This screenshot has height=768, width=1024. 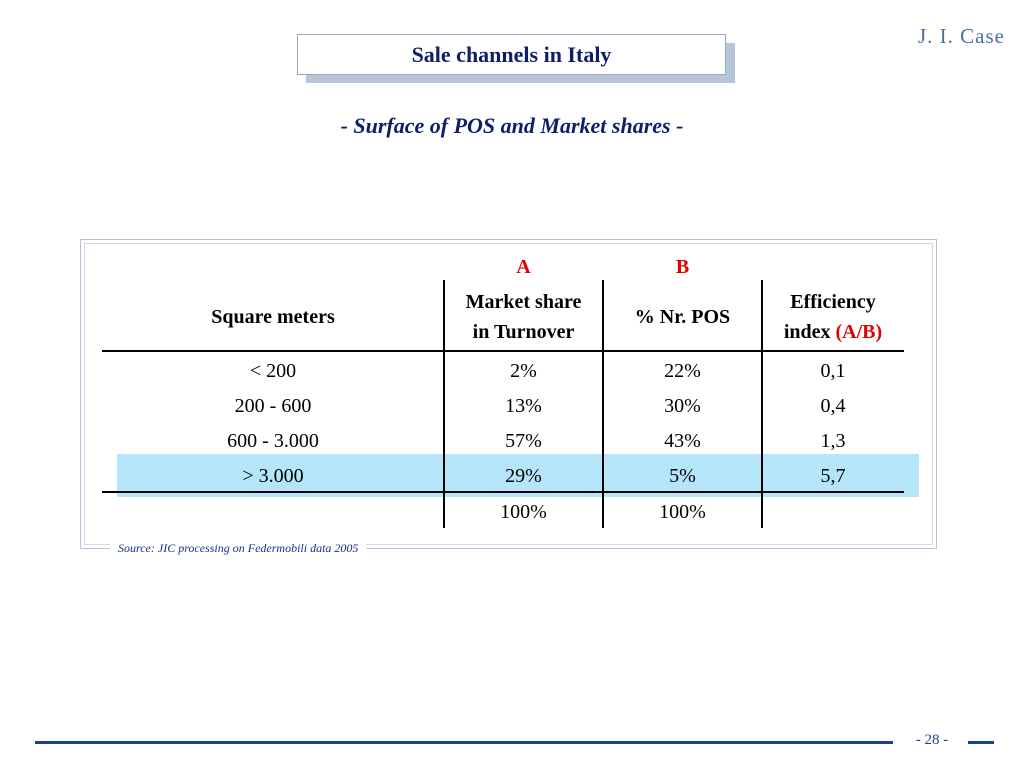 I want to click on cell-nr-pos: 22%, so click(x=682, y=371).